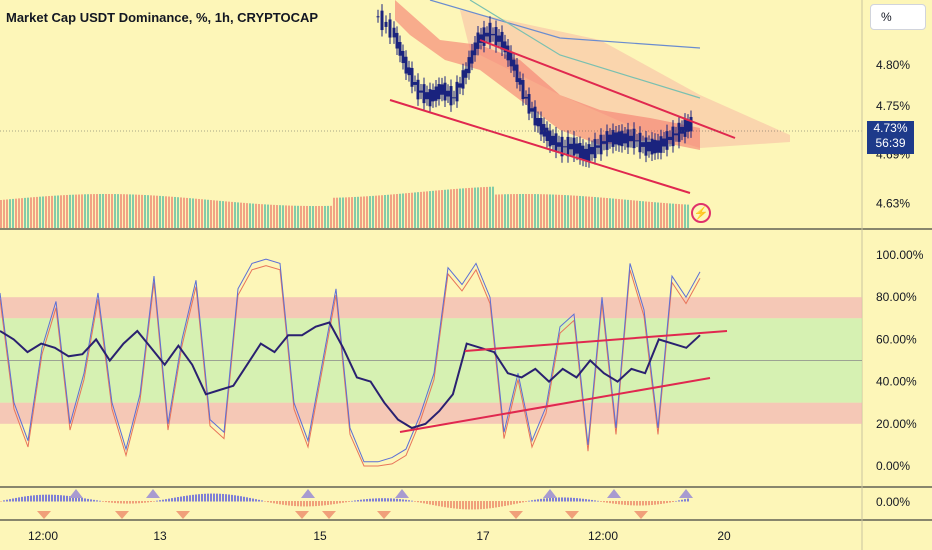 The height and width of the screenshot is (550, 932). I want to click on oscillator-axis-label: 60.00%, so click(896, 339).